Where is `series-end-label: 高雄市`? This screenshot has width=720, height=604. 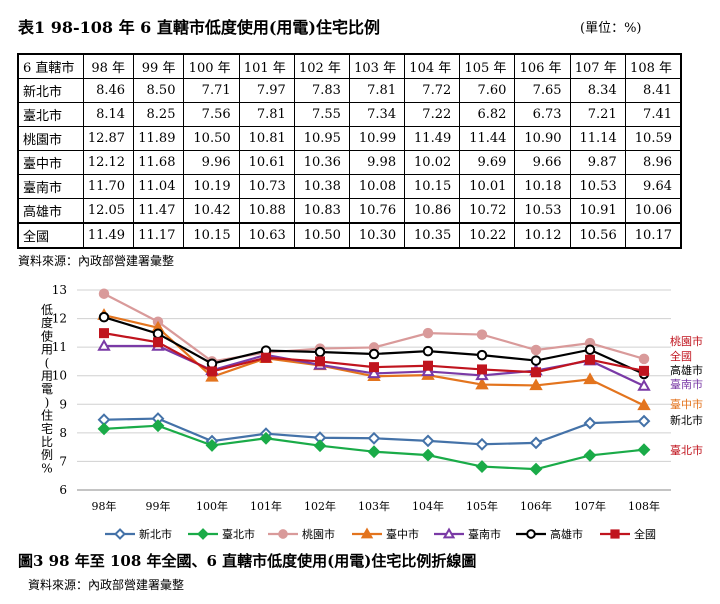 series-end-label: 高雄市 is located at coordinates (686, 370).